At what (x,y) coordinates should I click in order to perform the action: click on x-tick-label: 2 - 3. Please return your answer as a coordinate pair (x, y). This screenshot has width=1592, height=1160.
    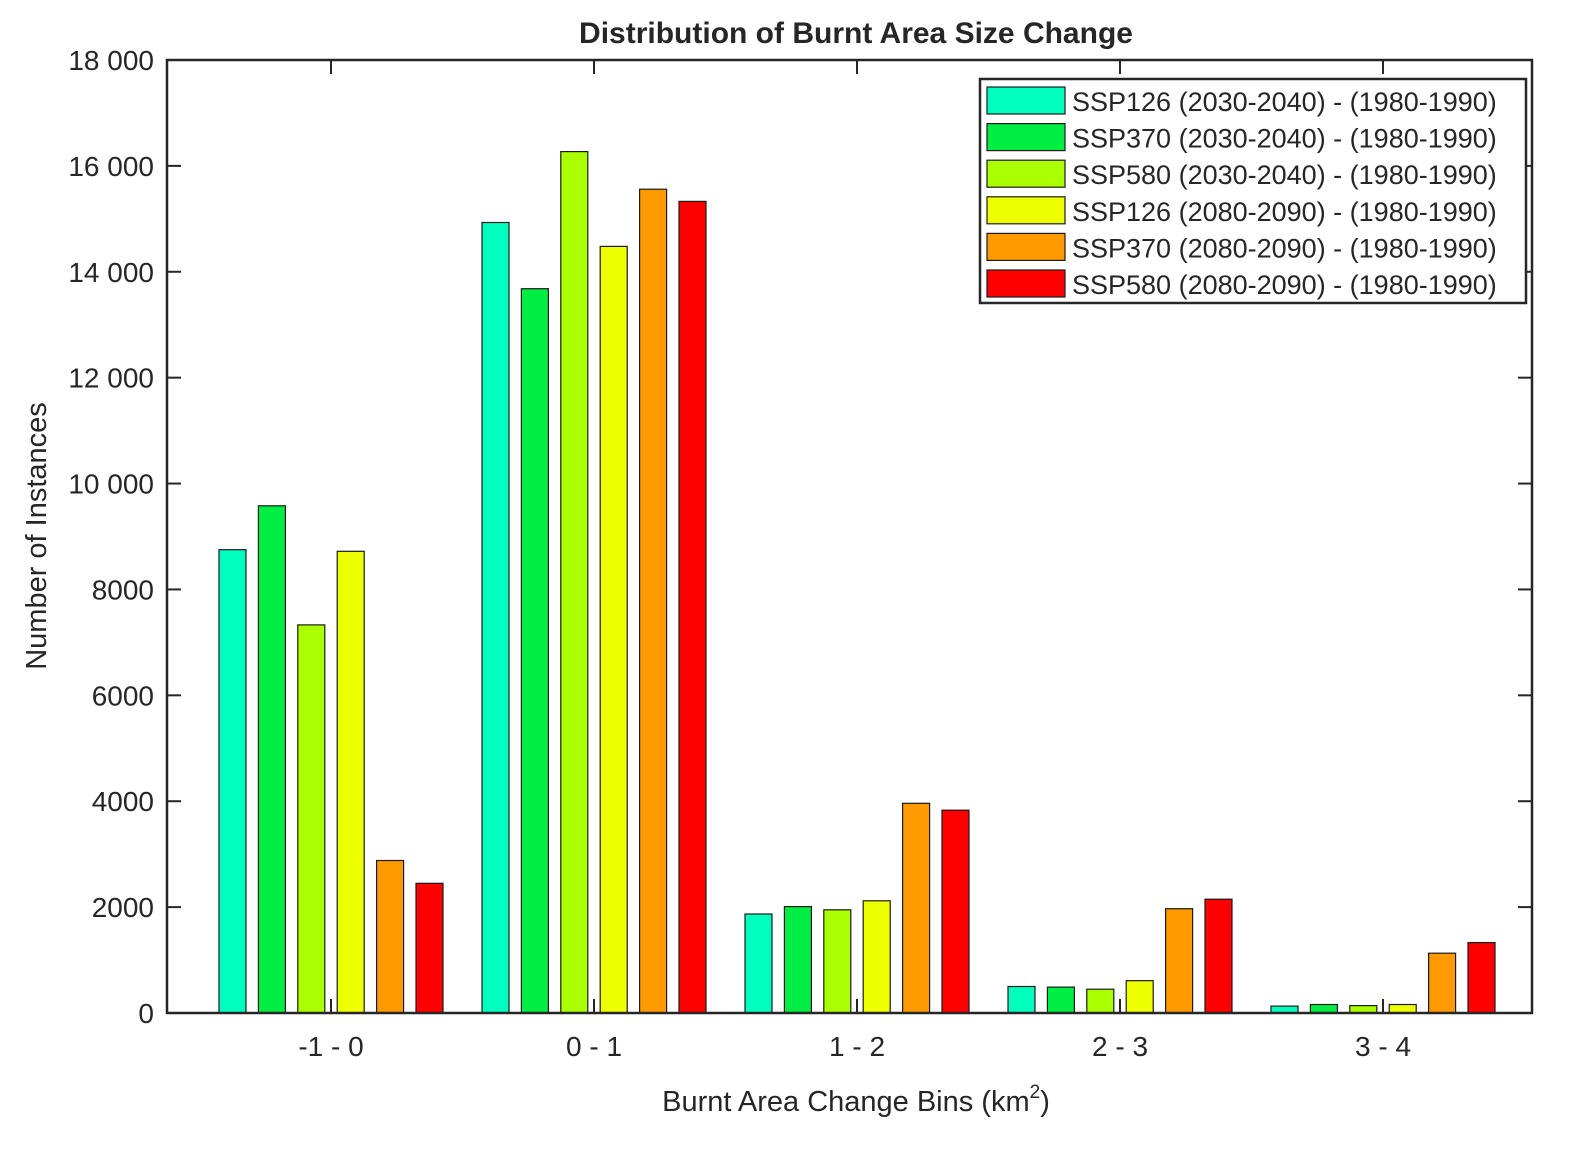
    Looking at the image, I should click on (1120, 1046).